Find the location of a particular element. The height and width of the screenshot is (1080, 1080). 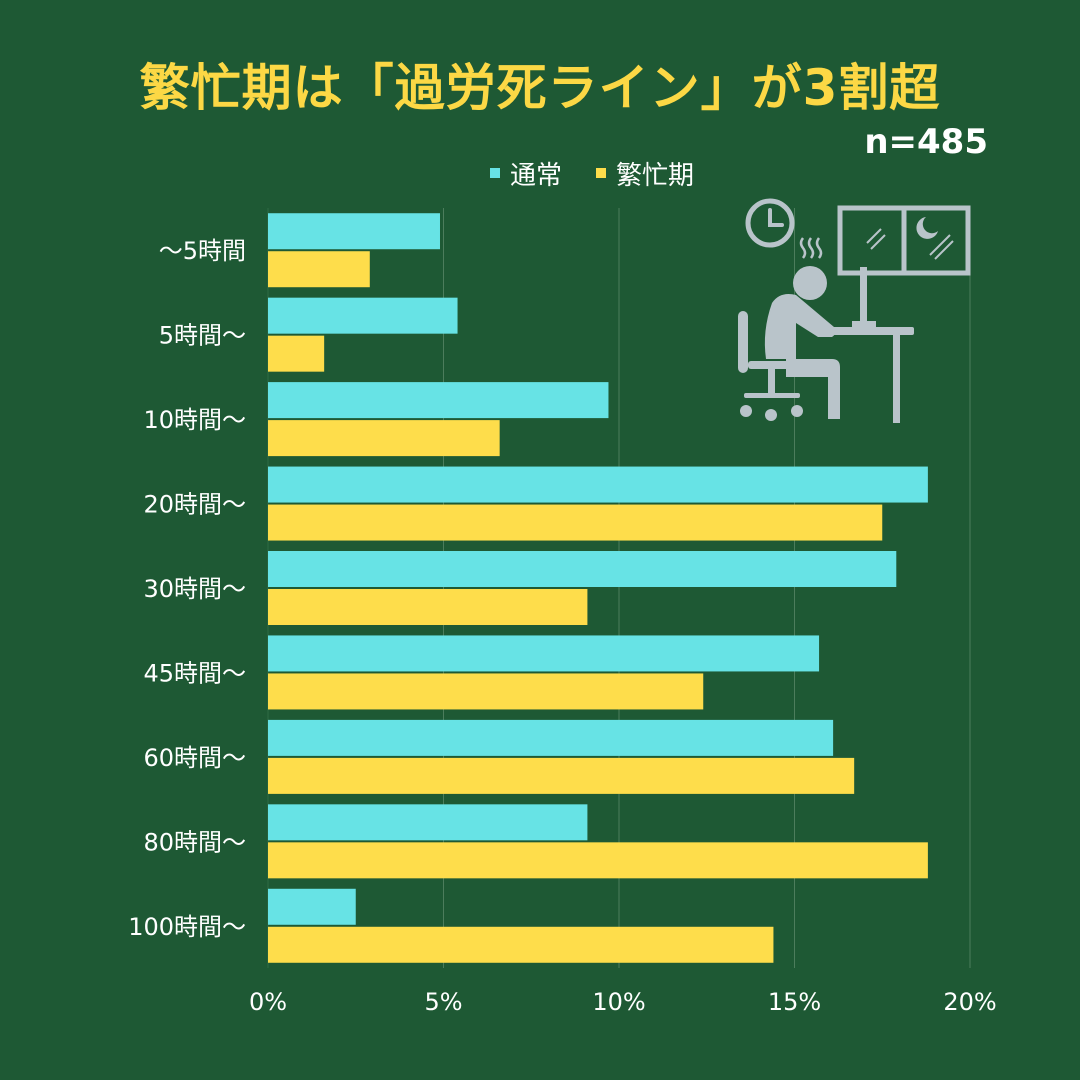

head-icon is located at coordinates (810, 283).